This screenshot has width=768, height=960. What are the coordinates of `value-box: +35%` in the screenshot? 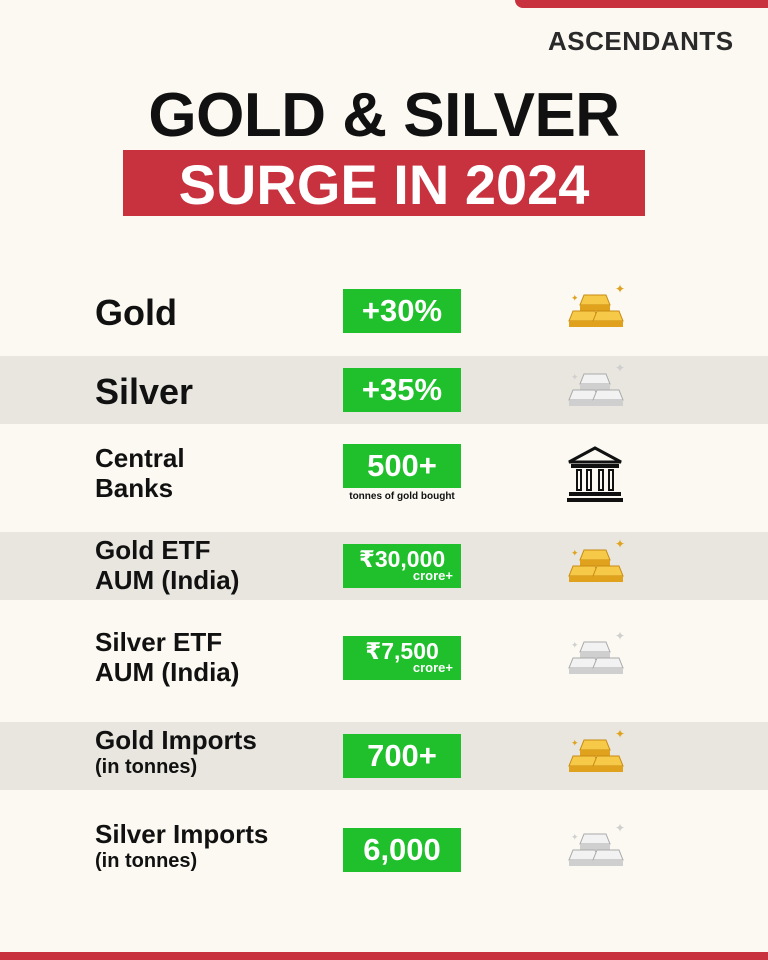 It's located at (402, 390).